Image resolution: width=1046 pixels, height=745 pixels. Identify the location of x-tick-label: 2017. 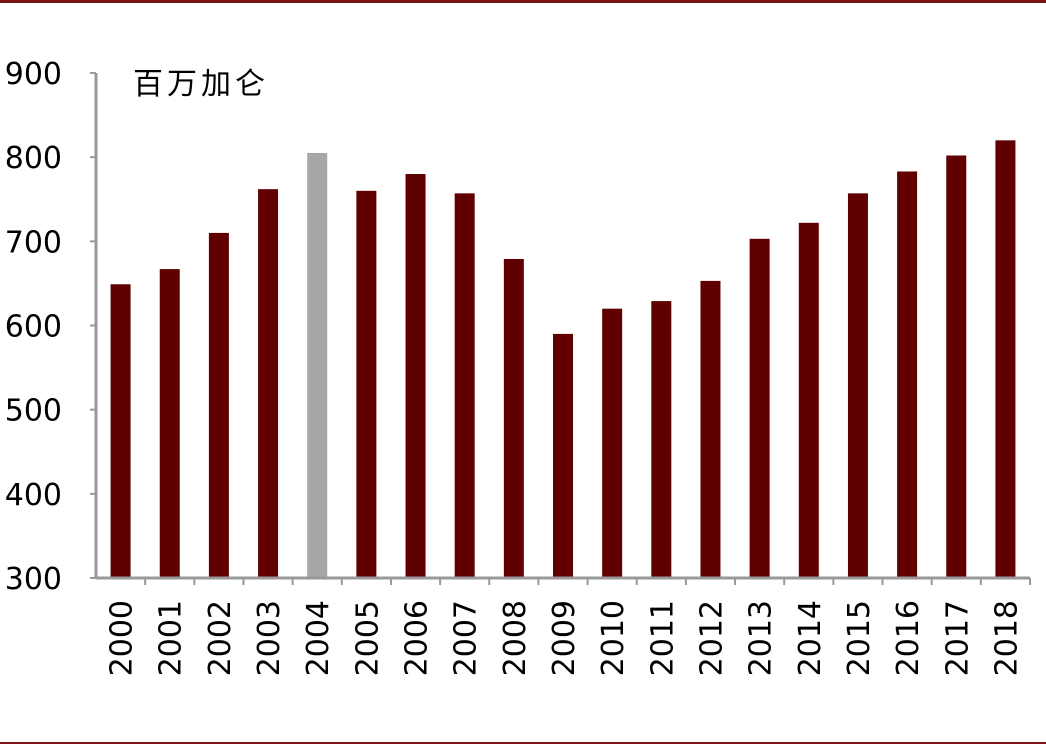
(957, 638).